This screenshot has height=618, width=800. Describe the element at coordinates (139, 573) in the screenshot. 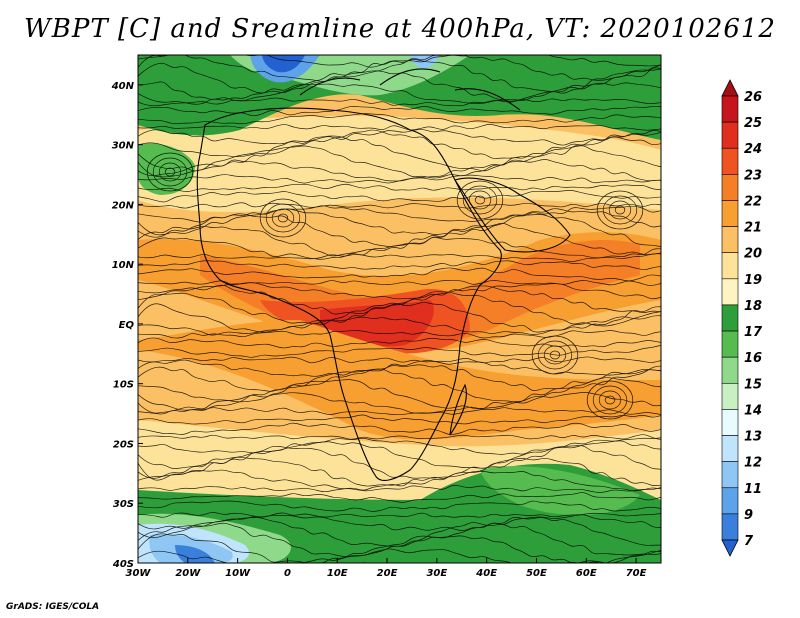

I see `lon-tick-label: 30W` at that location.